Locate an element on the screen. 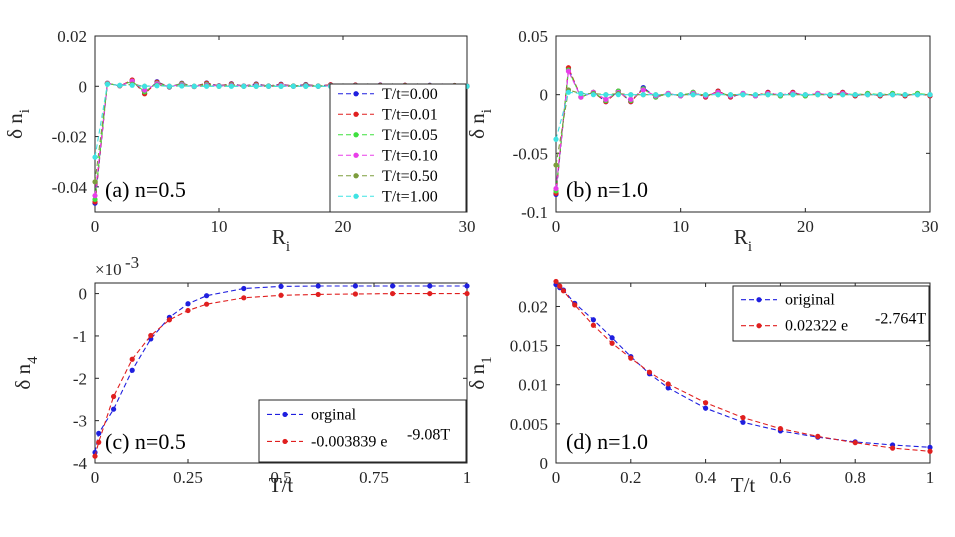 The image size is (955, 537). legend-entry-3: T/t=0.10 is located at coordinates (410, 155).